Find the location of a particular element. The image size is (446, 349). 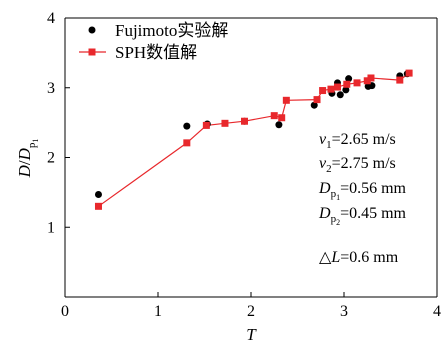

legend-label-sph: SPH数值解 is located at coordinates (156, 52).